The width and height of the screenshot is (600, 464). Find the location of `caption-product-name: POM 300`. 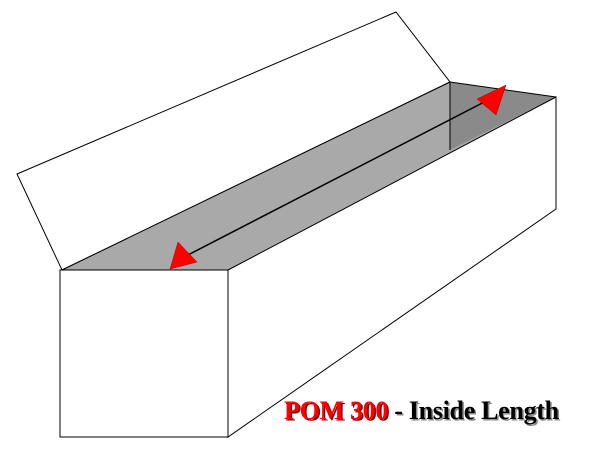

caption-product-name: POM 300 is located at coordinates (336, 410).